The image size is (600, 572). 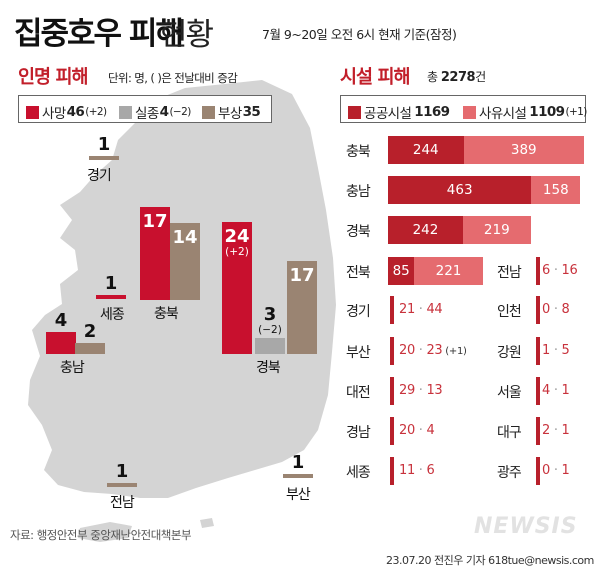 I want to click on facility-private-value: 16, so click(x=569, y=270).